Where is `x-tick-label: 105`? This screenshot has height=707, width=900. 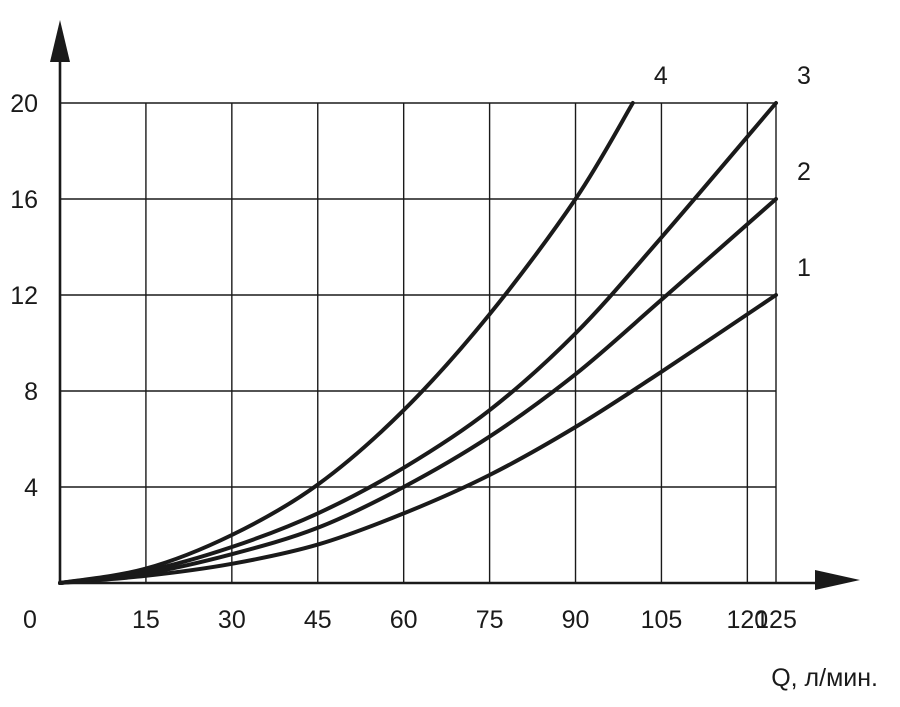
x-tick-label: 105 is located at coordinates (662, 620).